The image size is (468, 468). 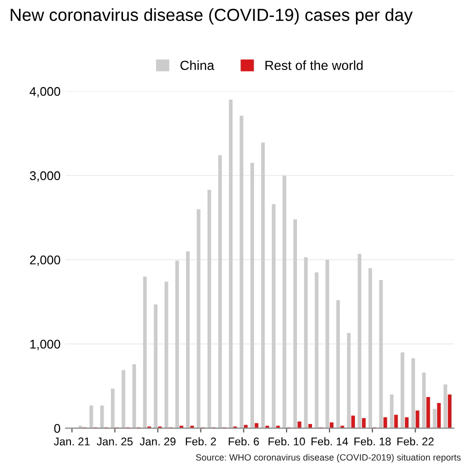 What do you see at coordinates (72, 442) in the screenshot?
I see `x-tick-label: Jan. 21` at bounding box center [72, 442].